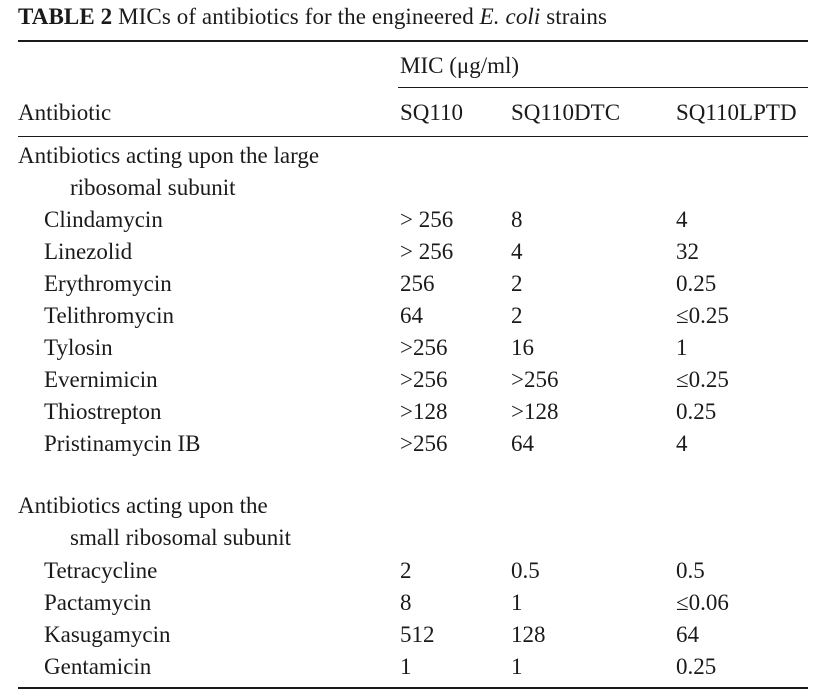  What do you see at coordinates (406, 602) in the screenshot?
I see `mic-sq110: 8` at bounding box center [406, 602].